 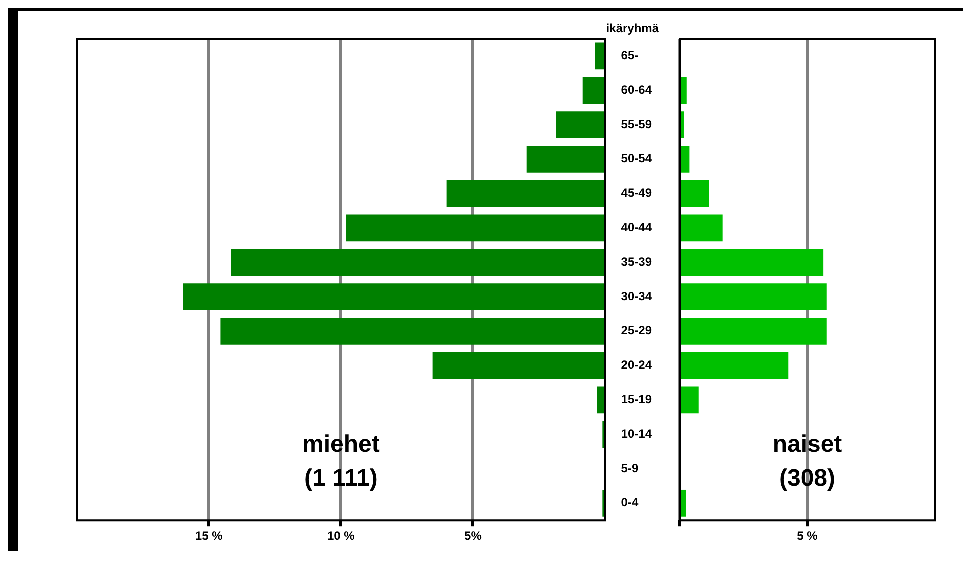 What do you see at coordinates (636, 433) in the screenshot?
I see `y-tick-label: 10-14` at bounding box center [636, 433].